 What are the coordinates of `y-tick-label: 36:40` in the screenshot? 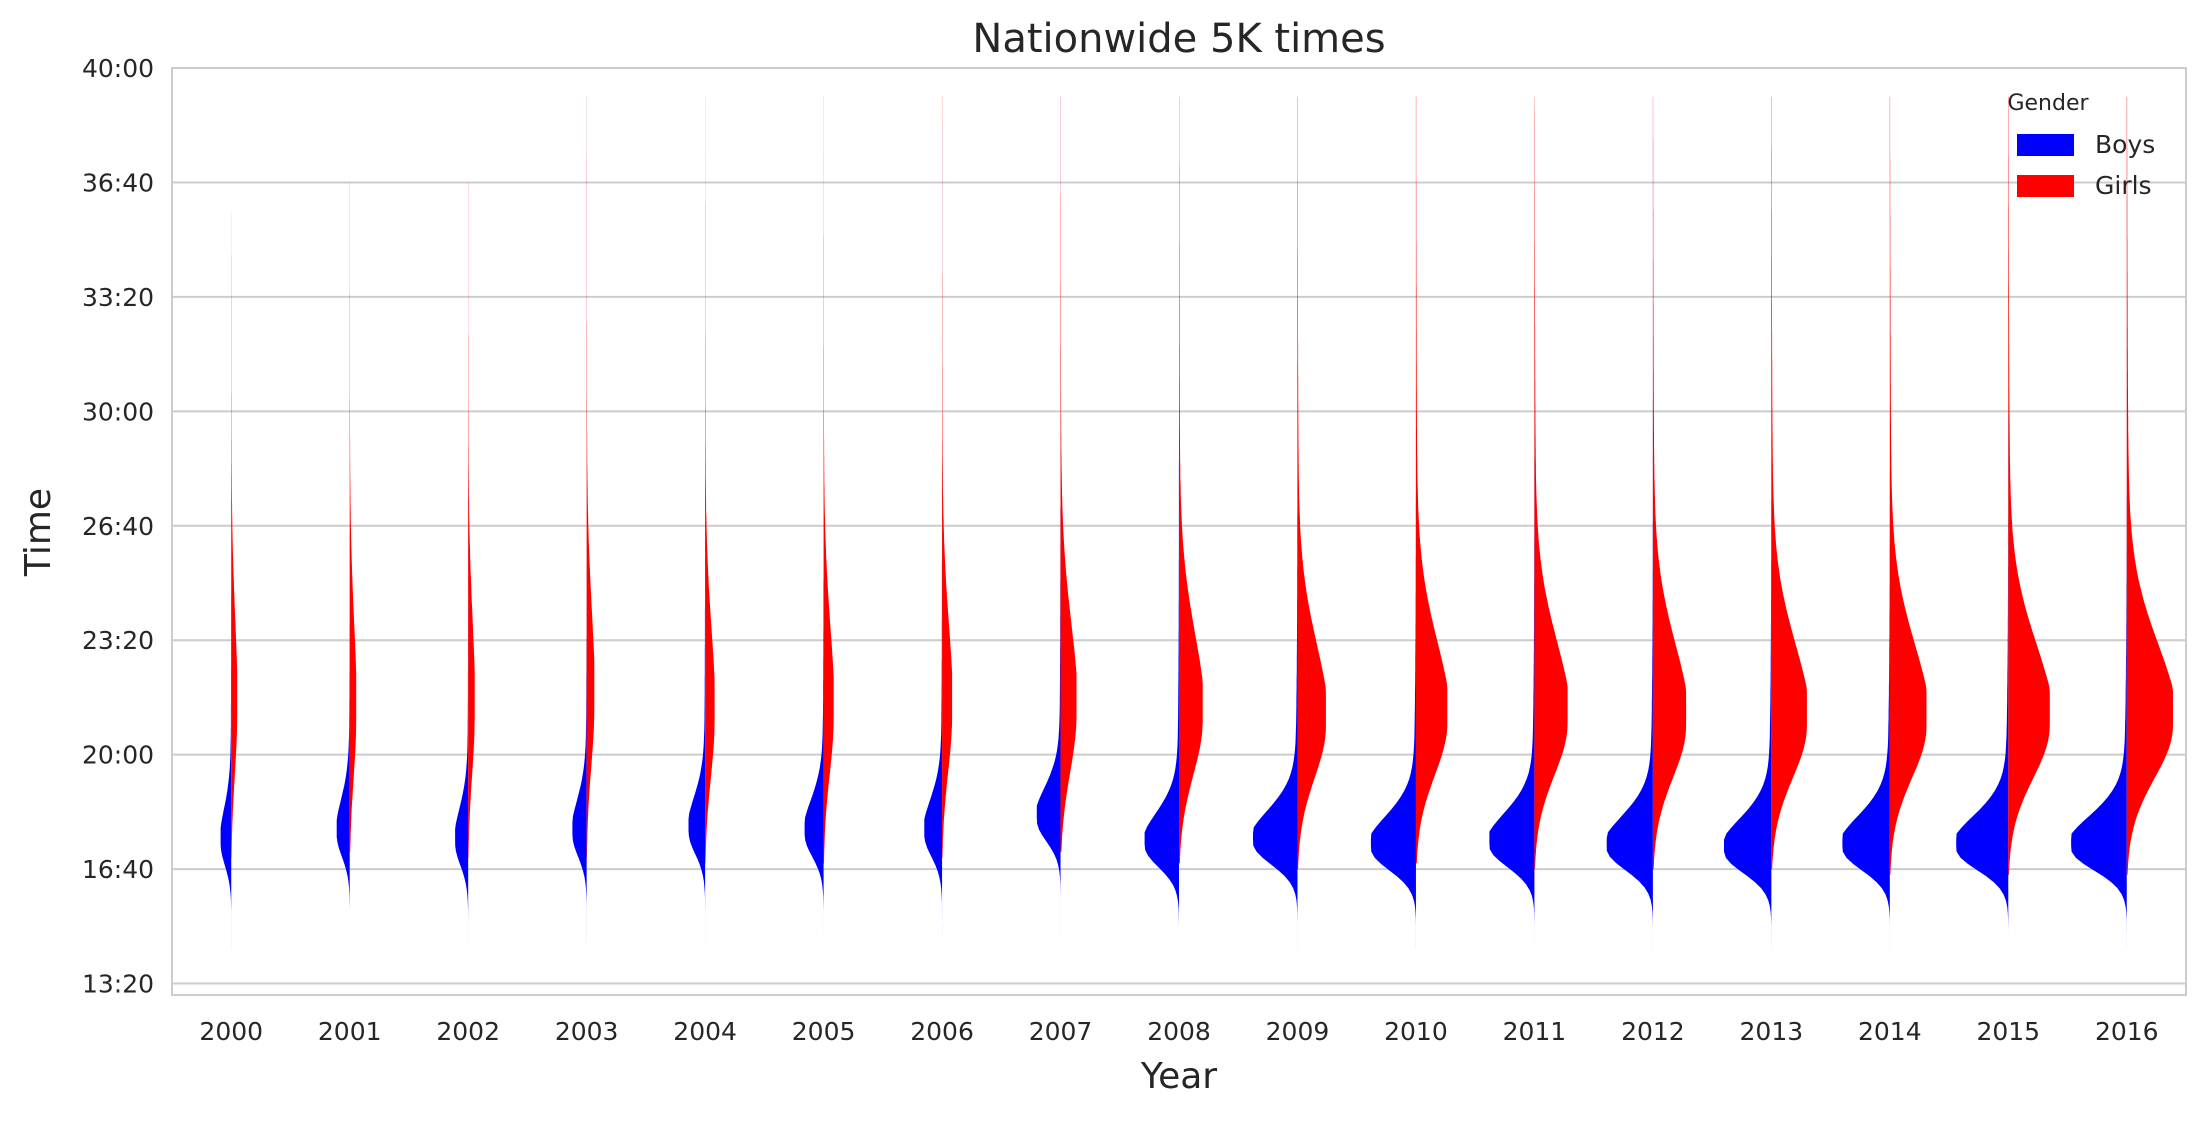 It's located at (118, 182).